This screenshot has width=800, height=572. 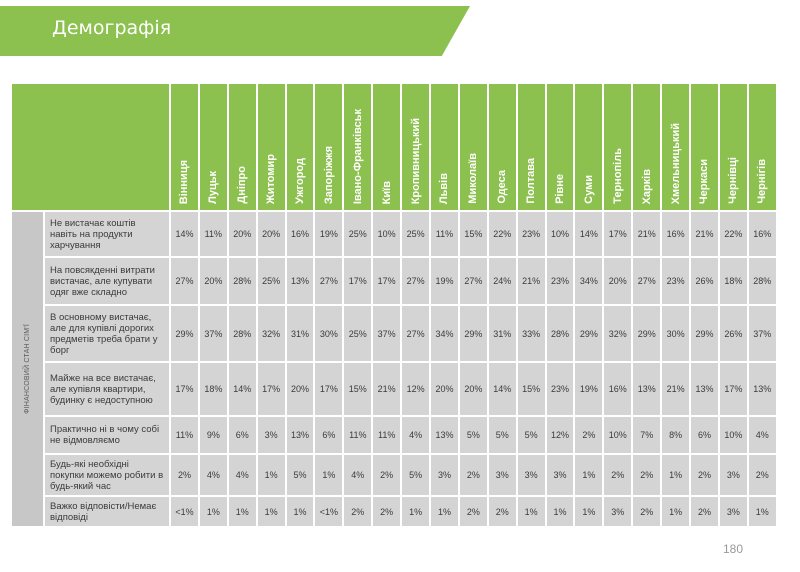 I want to click on row-label: Практично ні в чому собі не відмовляємо, so click(x=107, y=435).